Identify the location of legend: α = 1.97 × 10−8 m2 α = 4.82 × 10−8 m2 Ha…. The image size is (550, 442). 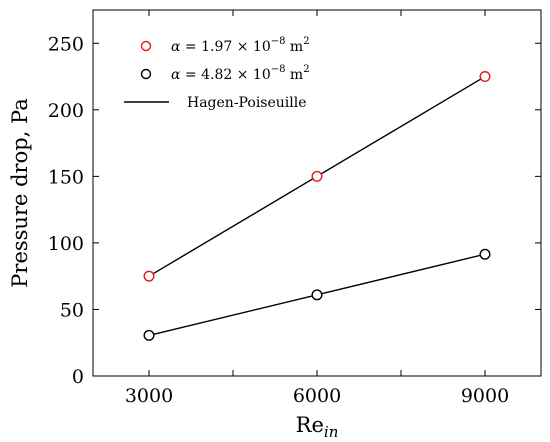
(217, 73).